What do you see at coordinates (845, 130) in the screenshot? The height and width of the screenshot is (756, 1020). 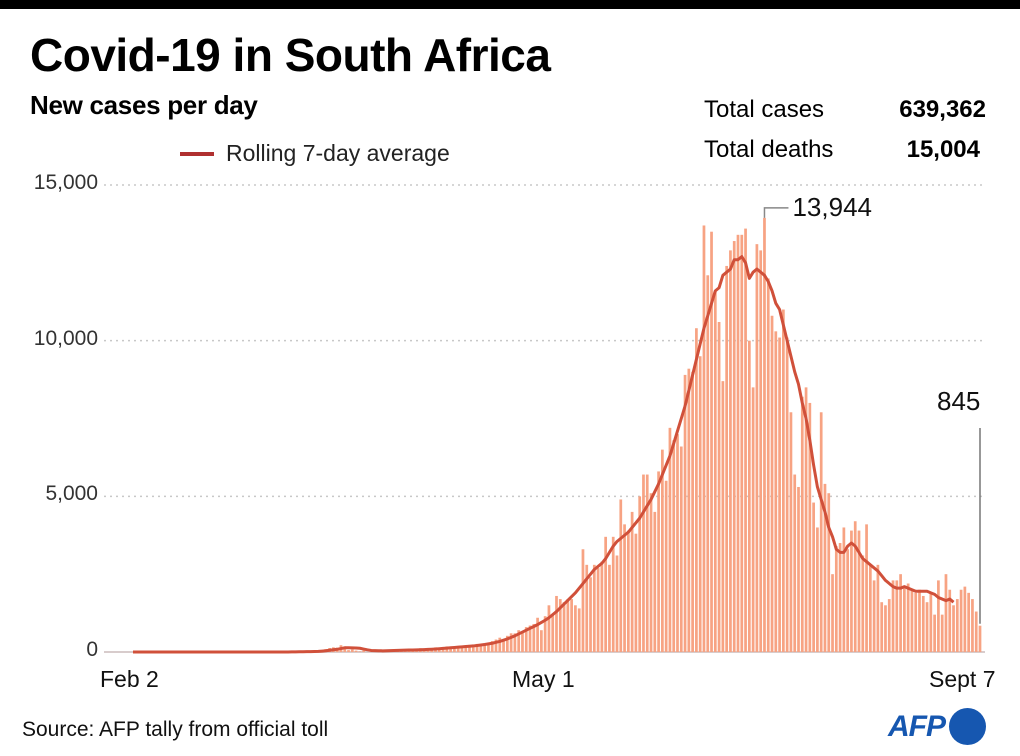 I see `totals-panel: Total cases 639,362 Total deaths 15,004` at bounding box center [845, 130].